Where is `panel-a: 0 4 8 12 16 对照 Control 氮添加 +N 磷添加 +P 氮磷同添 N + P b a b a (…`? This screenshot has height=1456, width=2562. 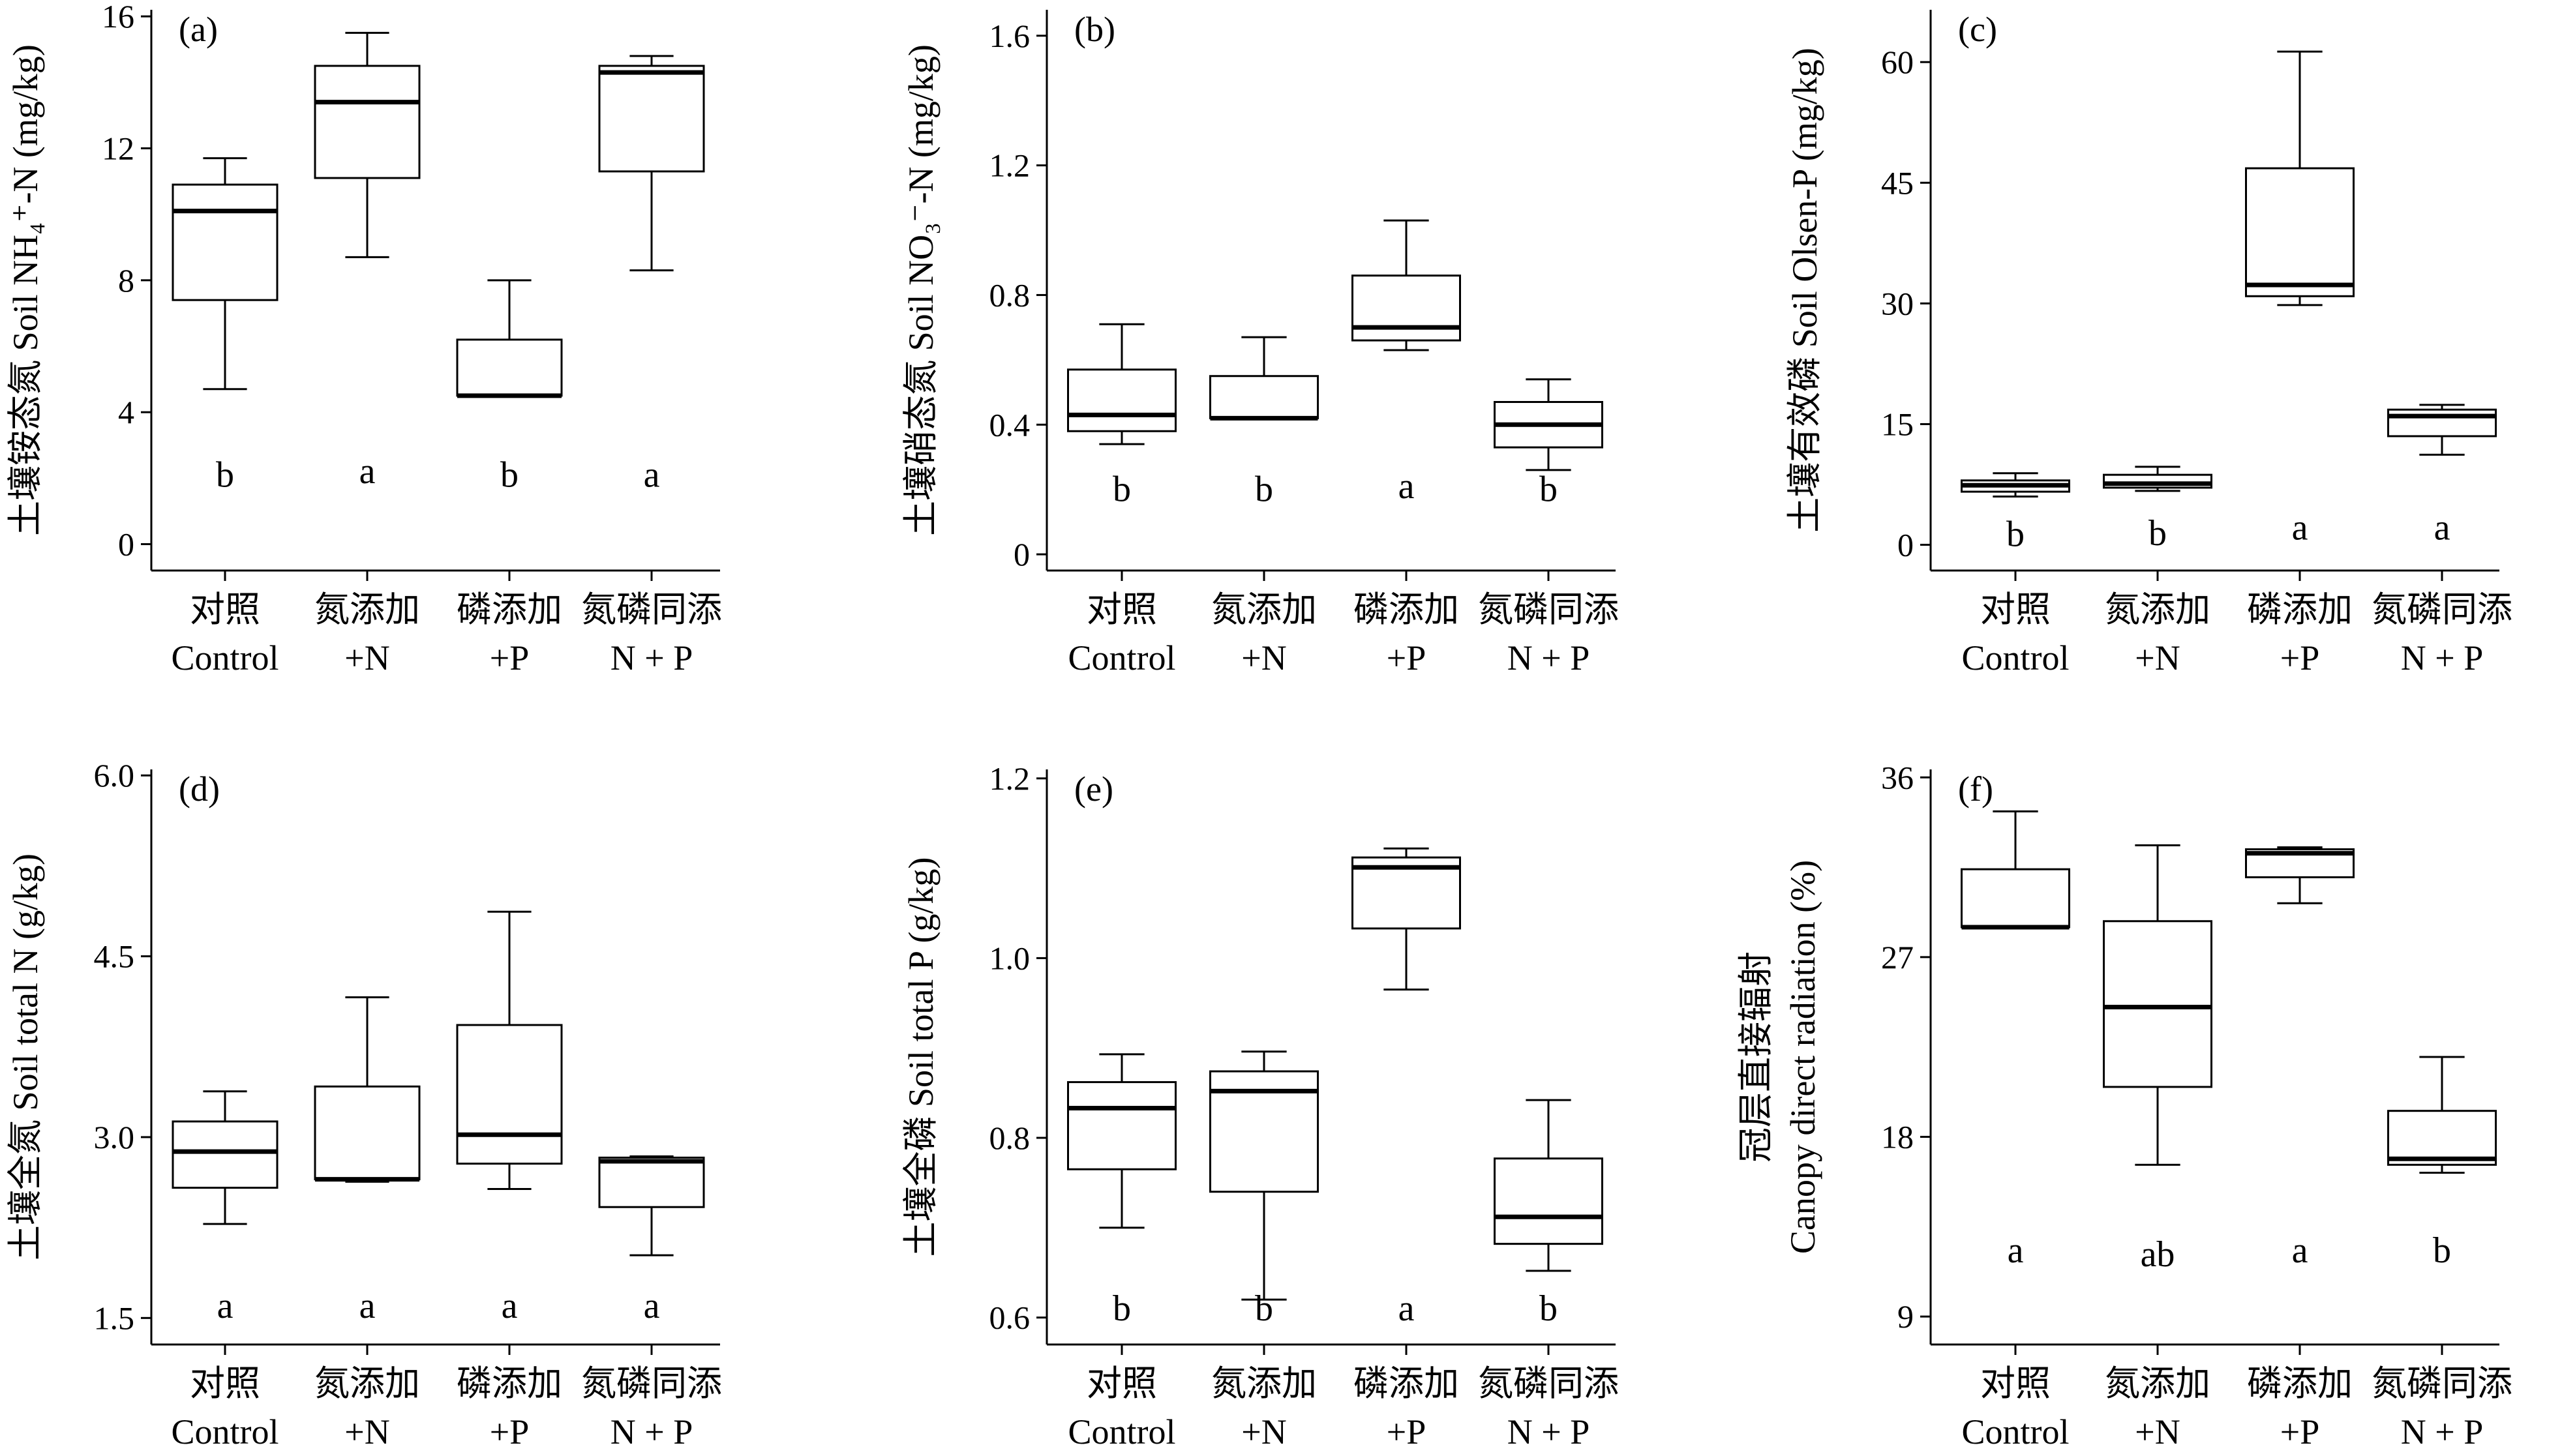
panel-a: 0 4 8 12 16 对照 Control 氮添加 +N 磷添加 +P 氮磷同添 N + P b a b a (… is located at coordinates (364, 338).